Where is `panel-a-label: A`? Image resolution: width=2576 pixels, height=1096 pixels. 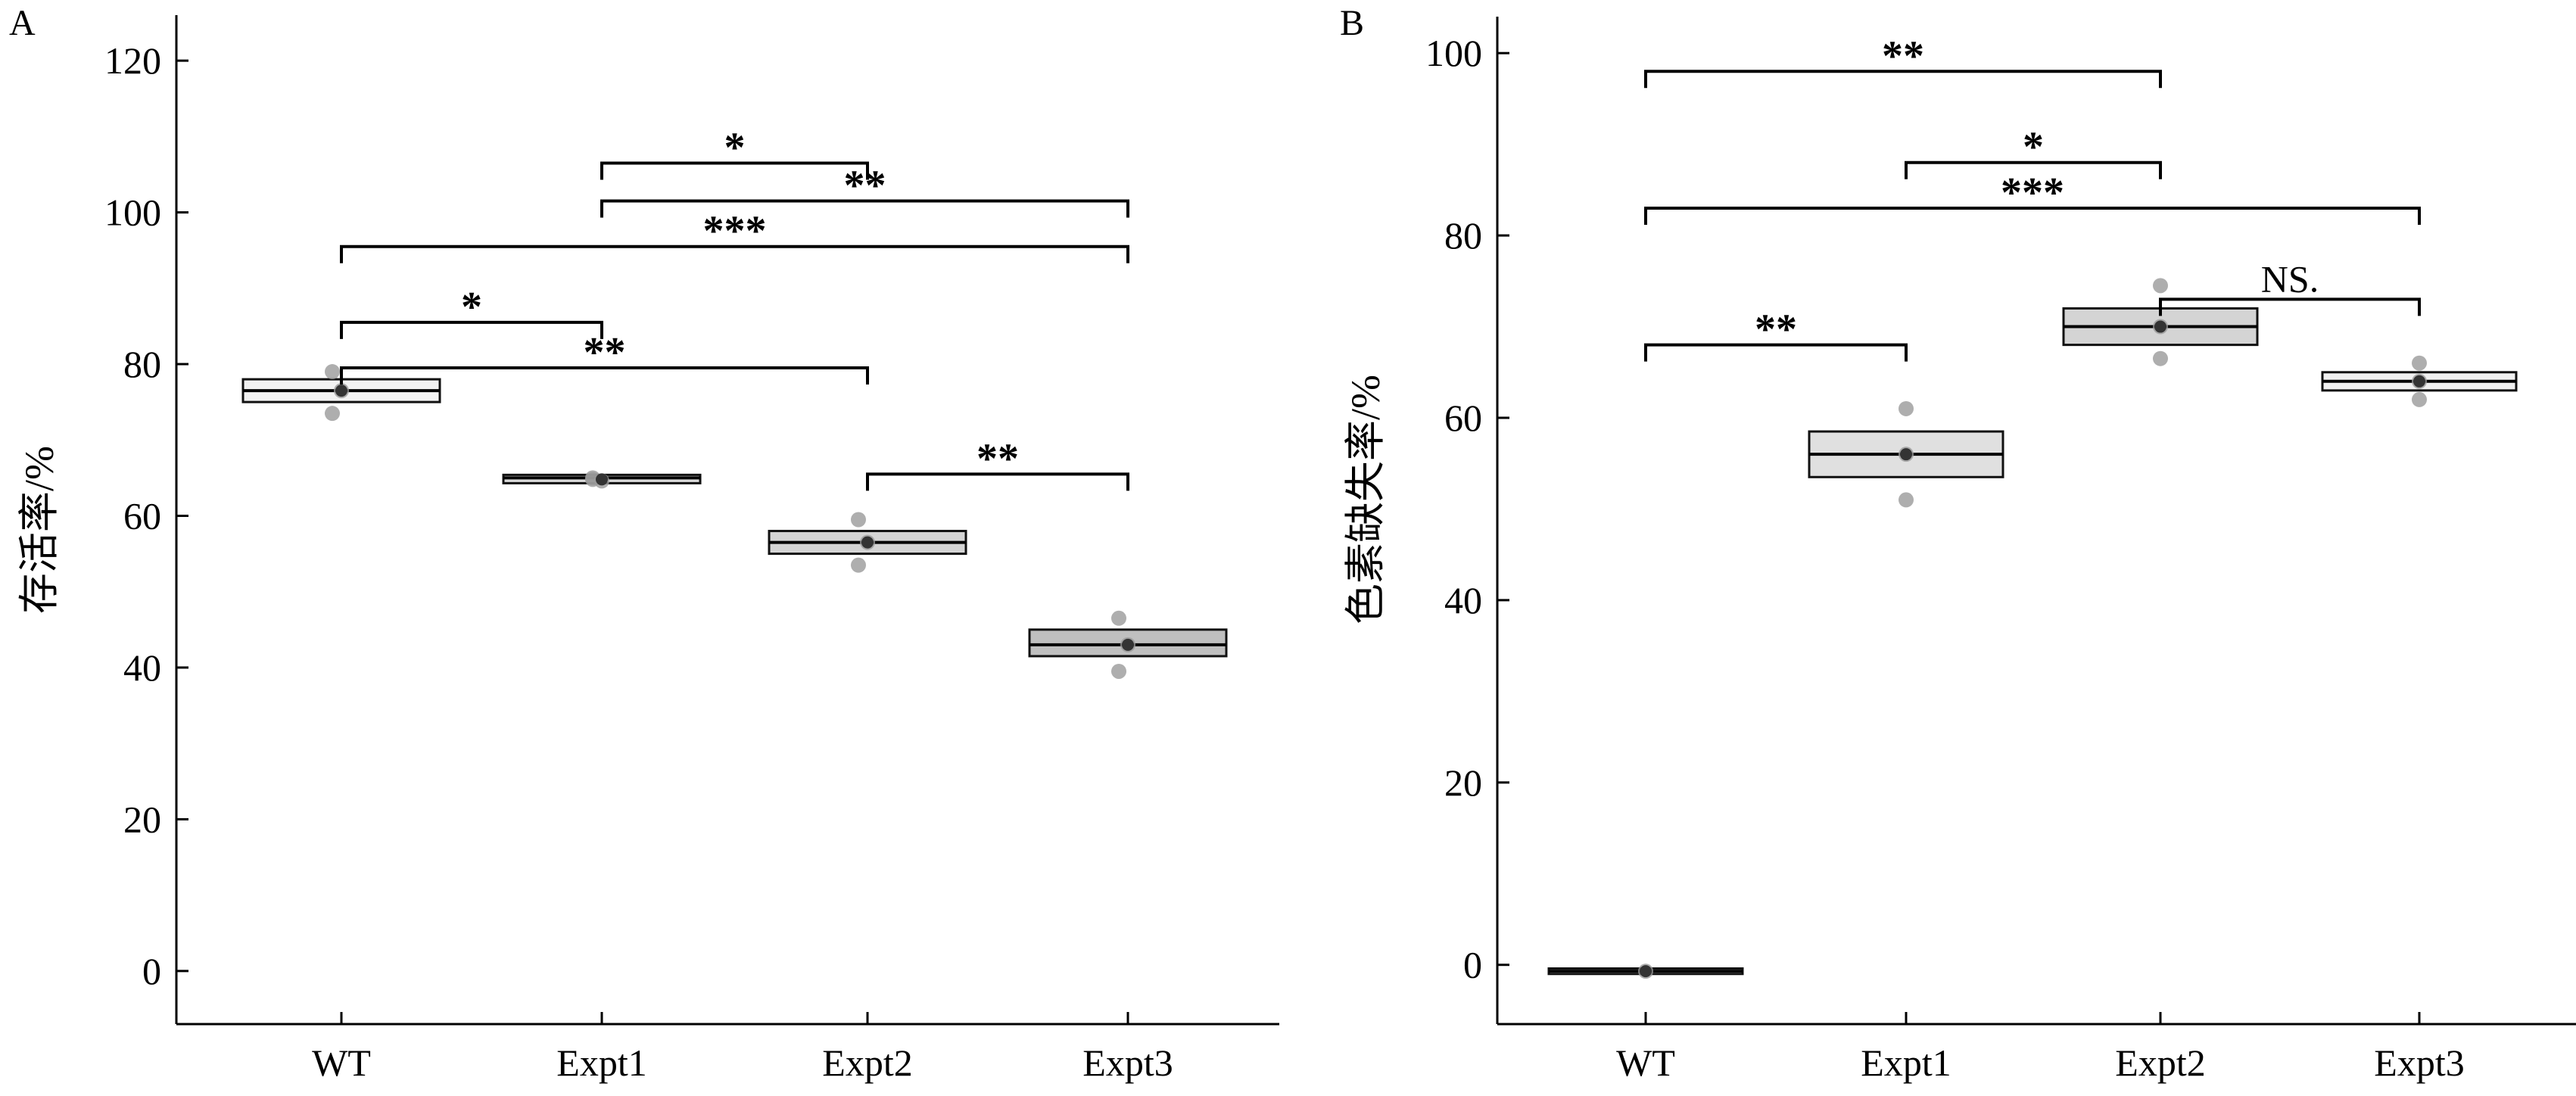
panel-a-label: A is located at coordinates (22, 23).